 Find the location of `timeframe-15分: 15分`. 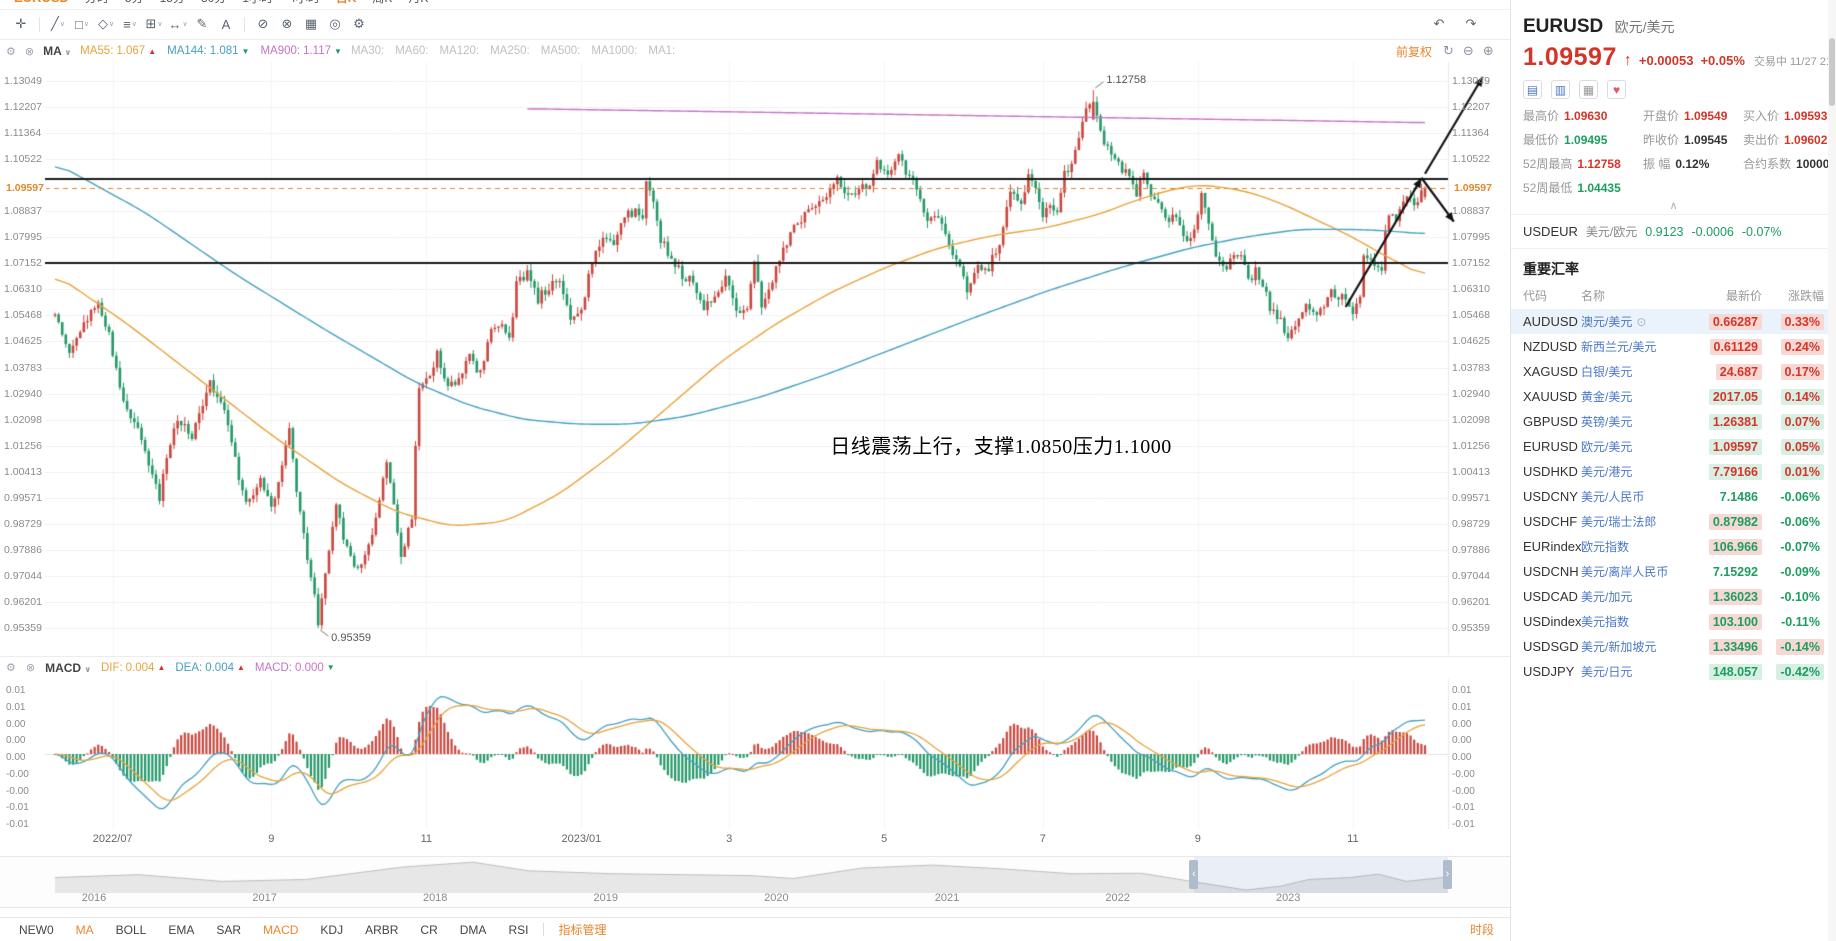

timeframe-15分: 15分 is located at coordinates (172, 3).